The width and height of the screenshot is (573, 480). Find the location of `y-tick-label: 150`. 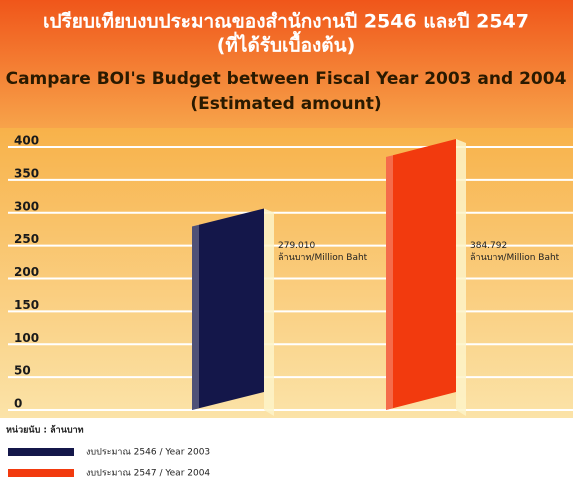

y-tick-label: 150 is located at coordinates (26, 305).